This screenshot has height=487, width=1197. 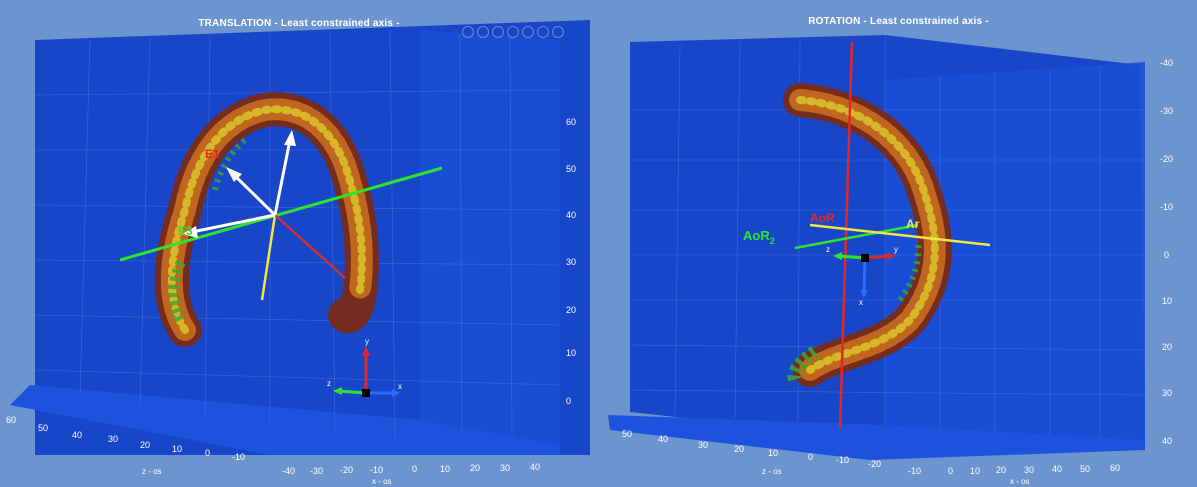 I want to click on data-cursor-icon, so click(x=528, y=32).